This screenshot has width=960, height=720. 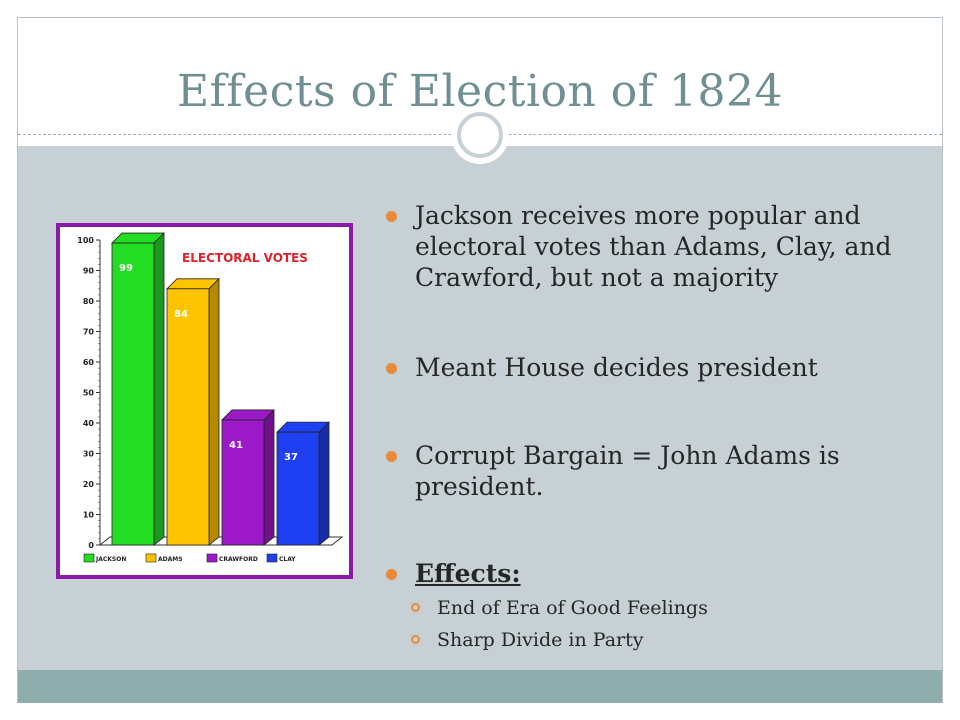 I want to click on sub-bullet-item: End of Era of Good Feelings, so click(x=559, y=608).